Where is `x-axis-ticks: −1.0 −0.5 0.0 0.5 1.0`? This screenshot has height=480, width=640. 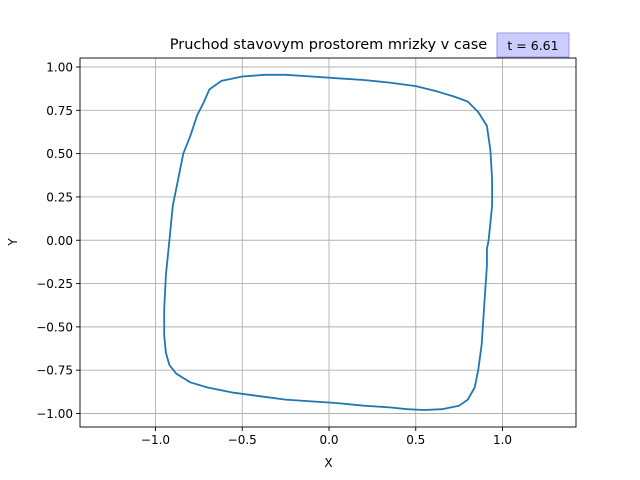 x-axis-ticks: −1.0 −0.5 0.0 0.5 1.0 is located at coordinates (326, 437).